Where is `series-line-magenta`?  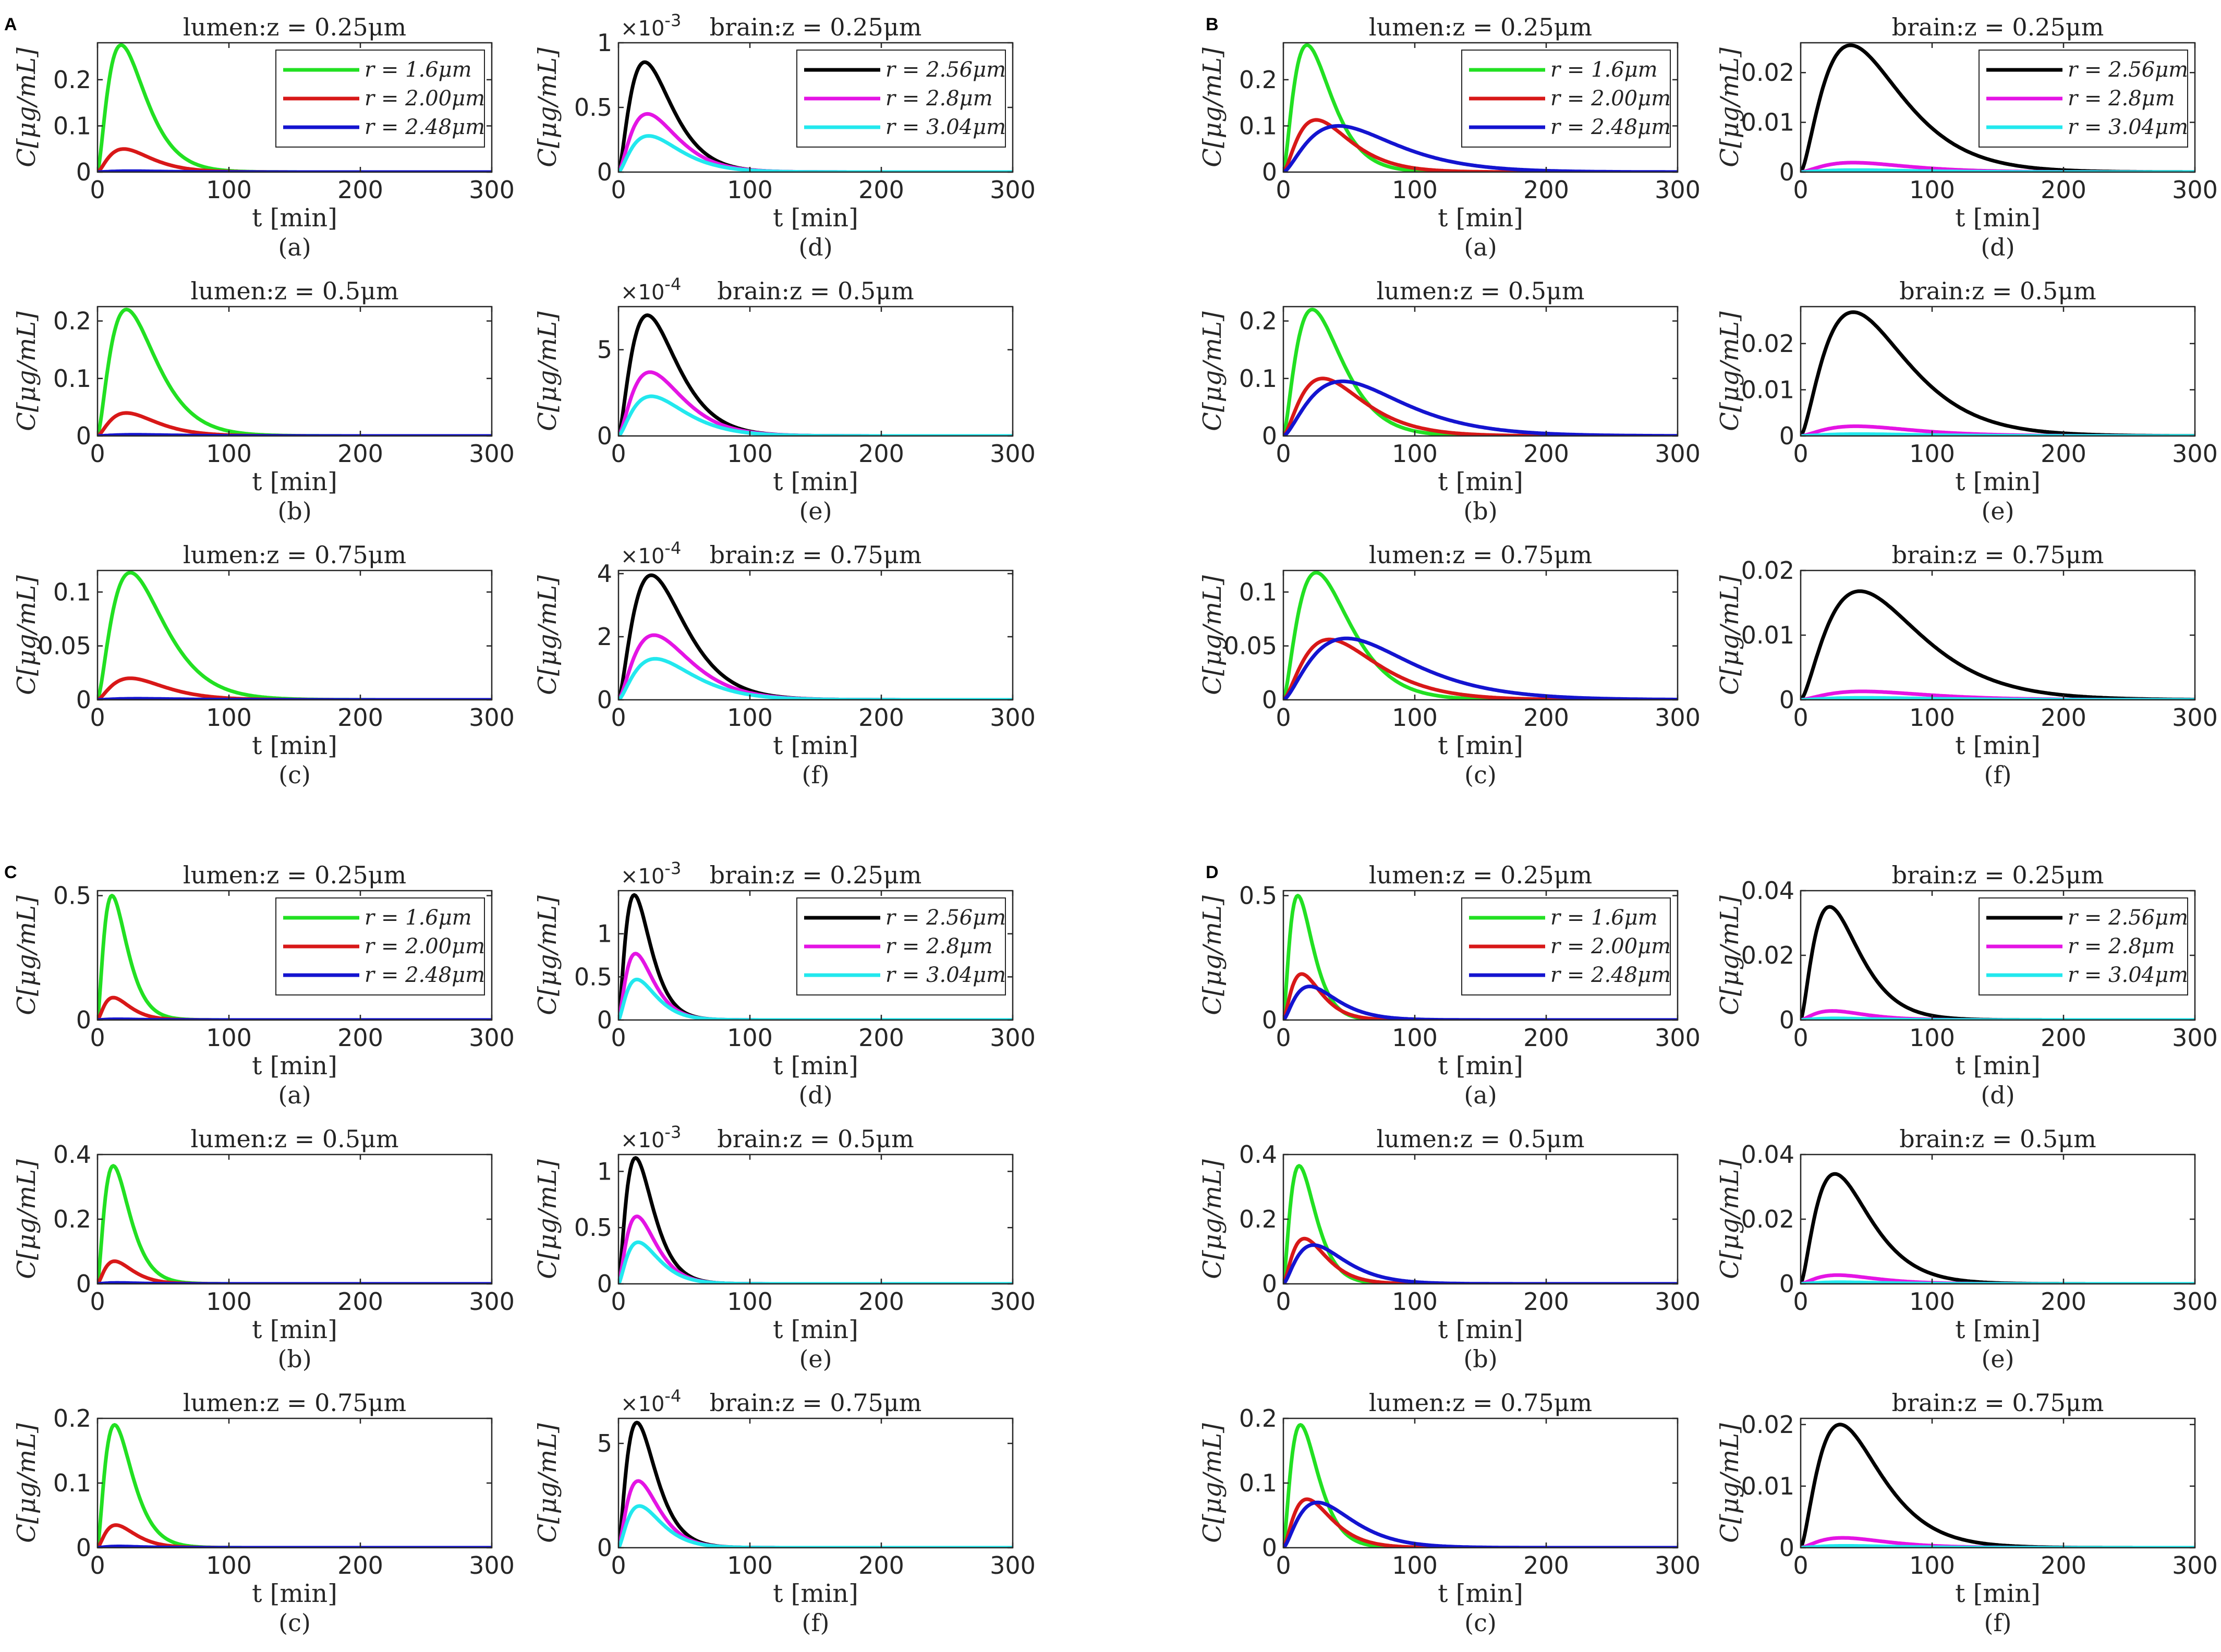
series-line-magenta is located at coordinates (815, 1514).